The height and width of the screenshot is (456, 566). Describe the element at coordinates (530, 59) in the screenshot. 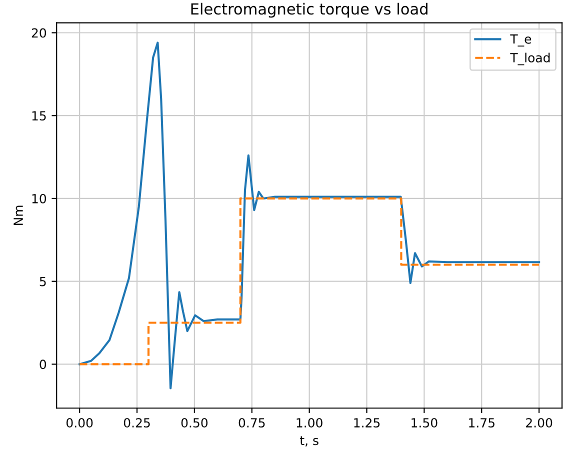

I see `legend-label: T_load` at that location.